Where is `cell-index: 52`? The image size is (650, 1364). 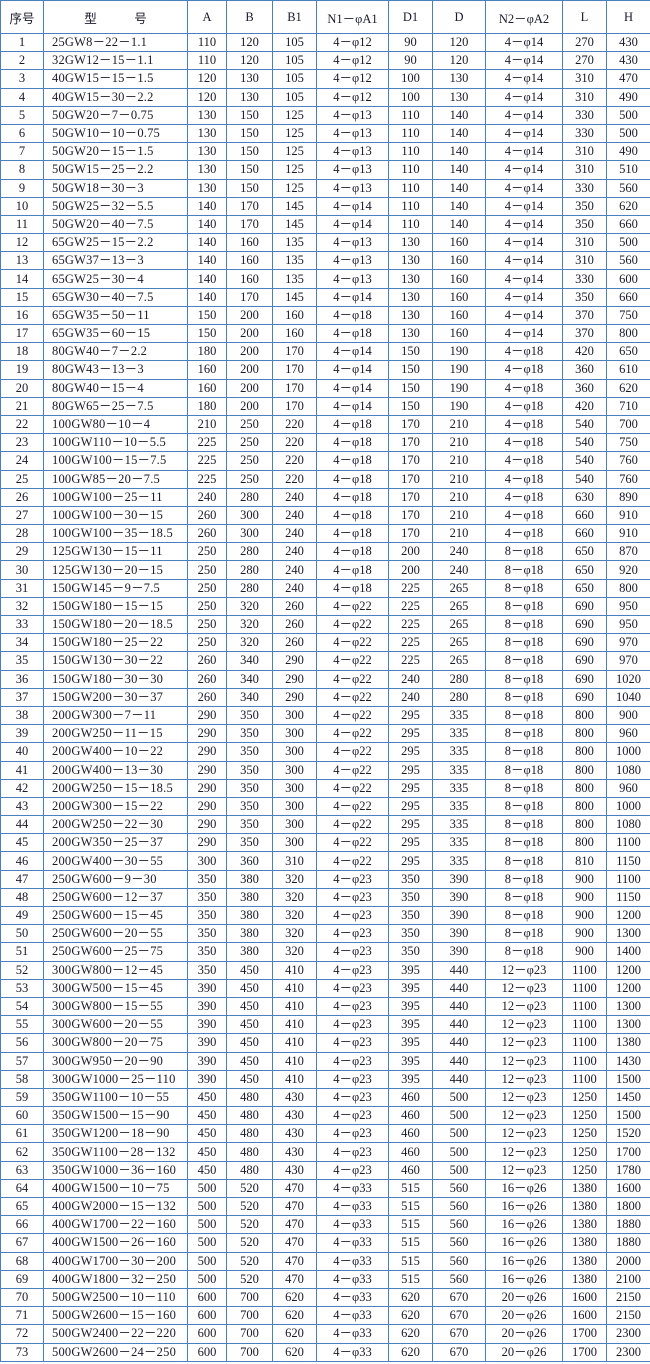 cell-index: 52 is located at coordinates (22, 970).